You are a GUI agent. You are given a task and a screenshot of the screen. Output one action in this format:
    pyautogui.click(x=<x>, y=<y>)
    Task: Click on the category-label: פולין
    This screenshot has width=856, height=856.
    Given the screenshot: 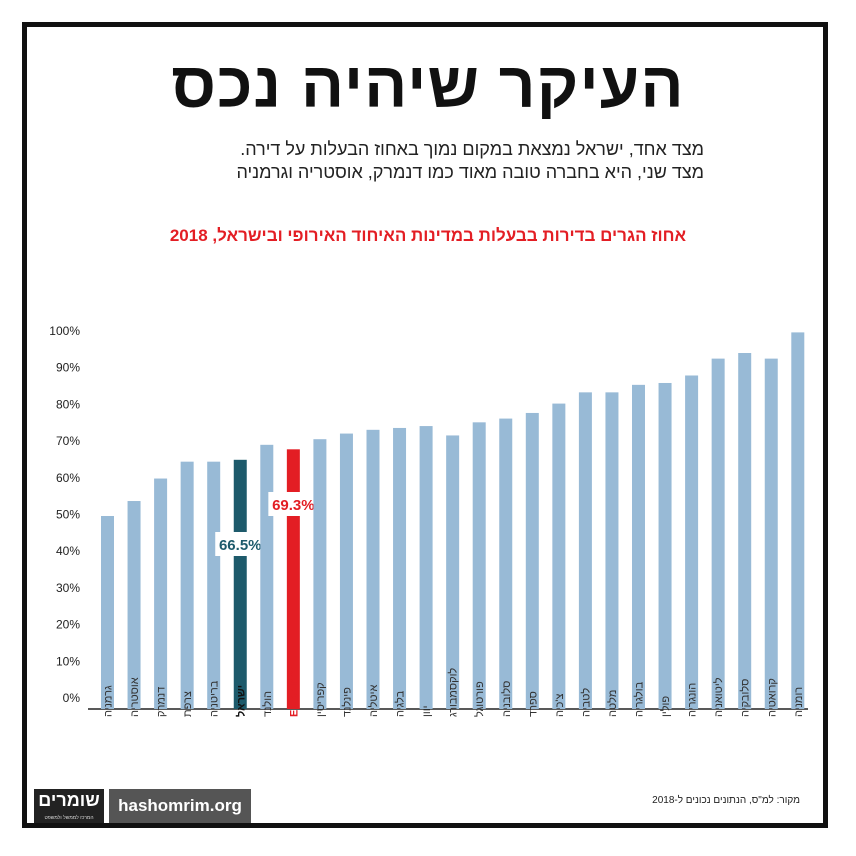 What is the action you would take?
    pyautogui.click(x=665, y=706)
    